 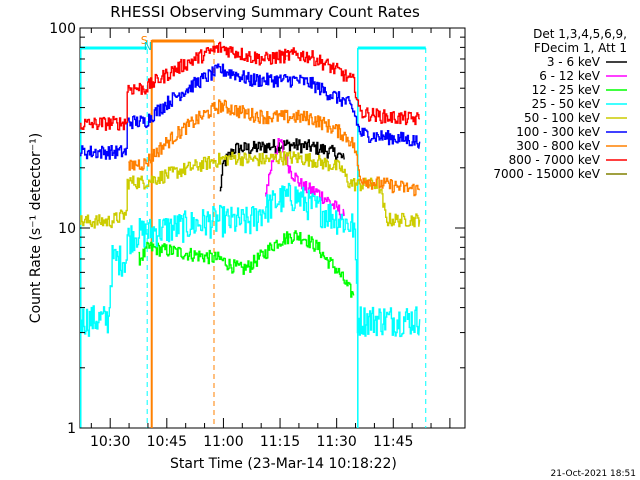 I want to click on legend-label: 7000 - 15000 keV, so click(x=546, y=174).